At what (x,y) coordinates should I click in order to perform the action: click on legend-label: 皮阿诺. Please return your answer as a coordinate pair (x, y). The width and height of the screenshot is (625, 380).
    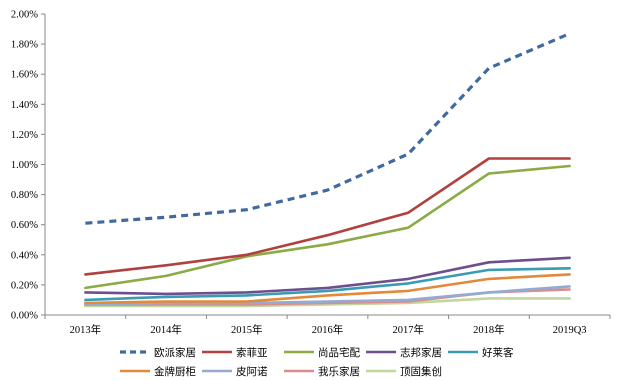
    Looking at the image, I should click on (252, 371).